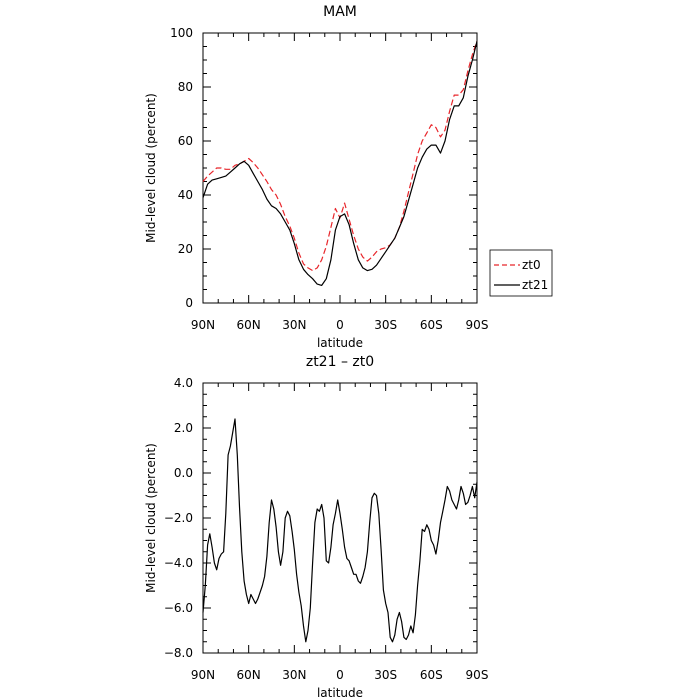 The image size is (700, 700). I want to click on top-x-tick-label: 30N, so click(294, 325).